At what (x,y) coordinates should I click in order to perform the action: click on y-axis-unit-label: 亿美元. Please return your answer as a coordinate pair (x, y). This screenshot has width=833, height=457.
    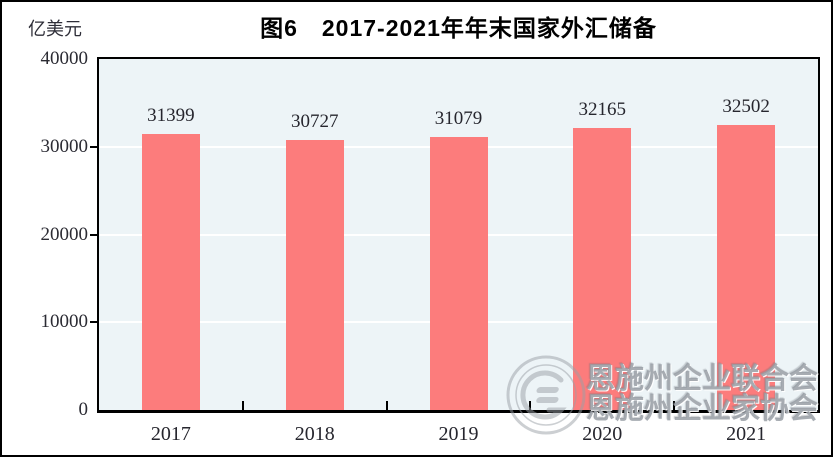
    Looking at the image, I should click on (55, 29).